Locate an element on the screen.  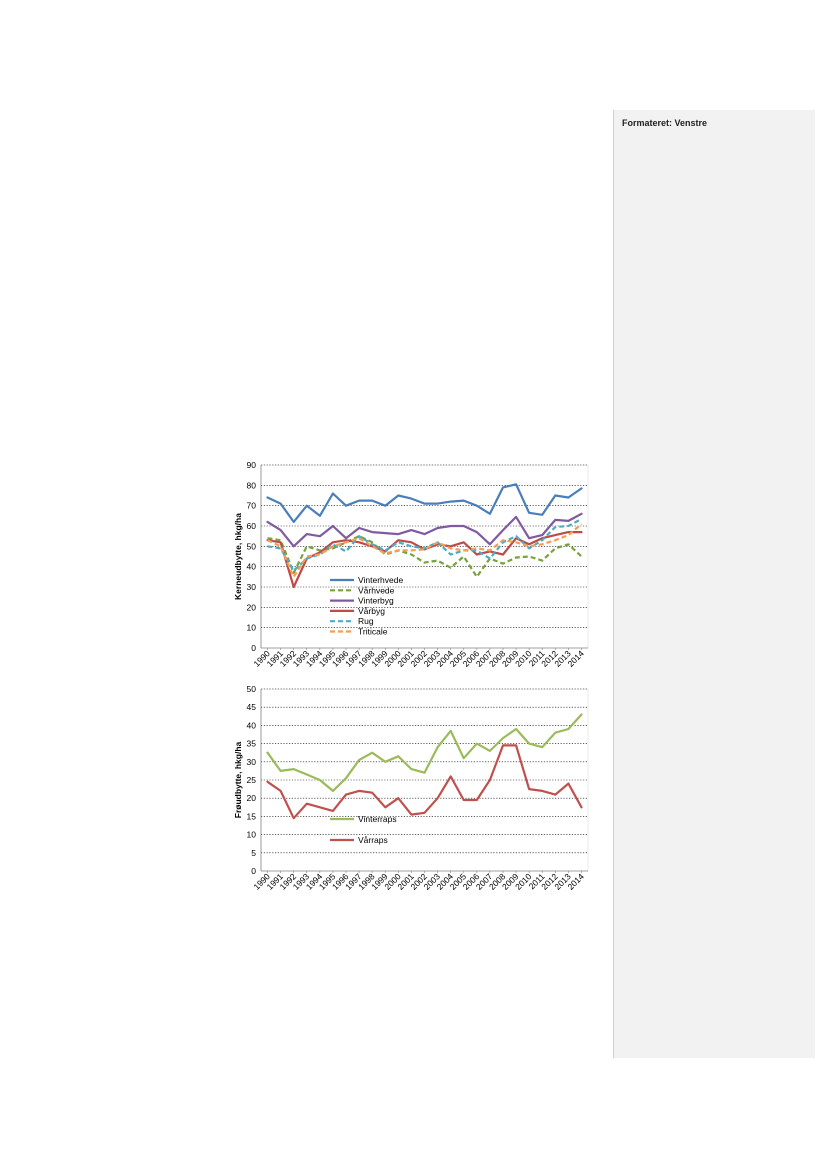
legend-label: Vinterbyg is located at coordinates (376, 601).